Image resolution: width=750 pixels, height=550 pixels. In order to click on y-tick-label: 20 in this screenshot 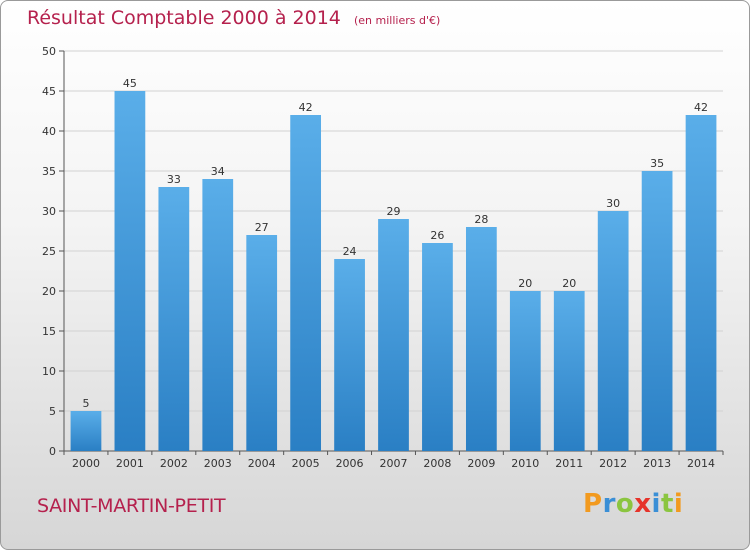, I will do `click(49, 291)`.